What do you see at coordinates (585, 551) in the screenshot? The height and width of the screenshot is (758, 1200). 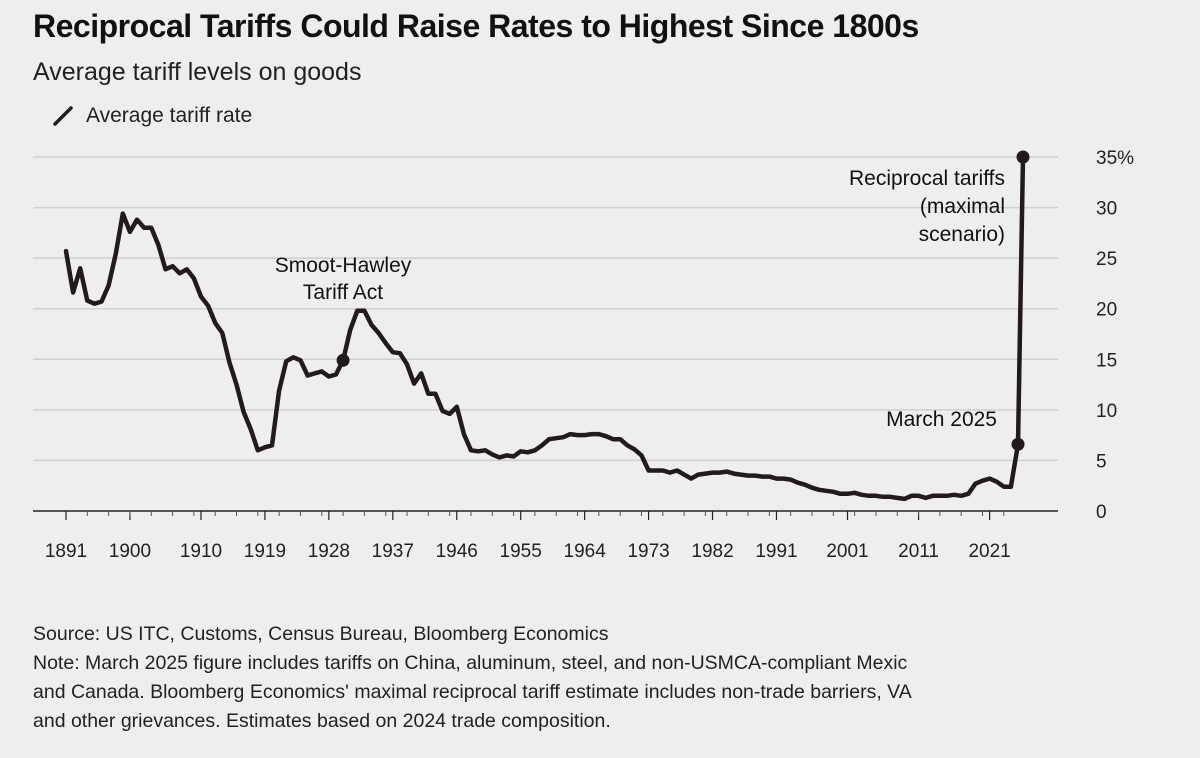 I see `x-tick-label: 1964` at bounding box center [585, 551].